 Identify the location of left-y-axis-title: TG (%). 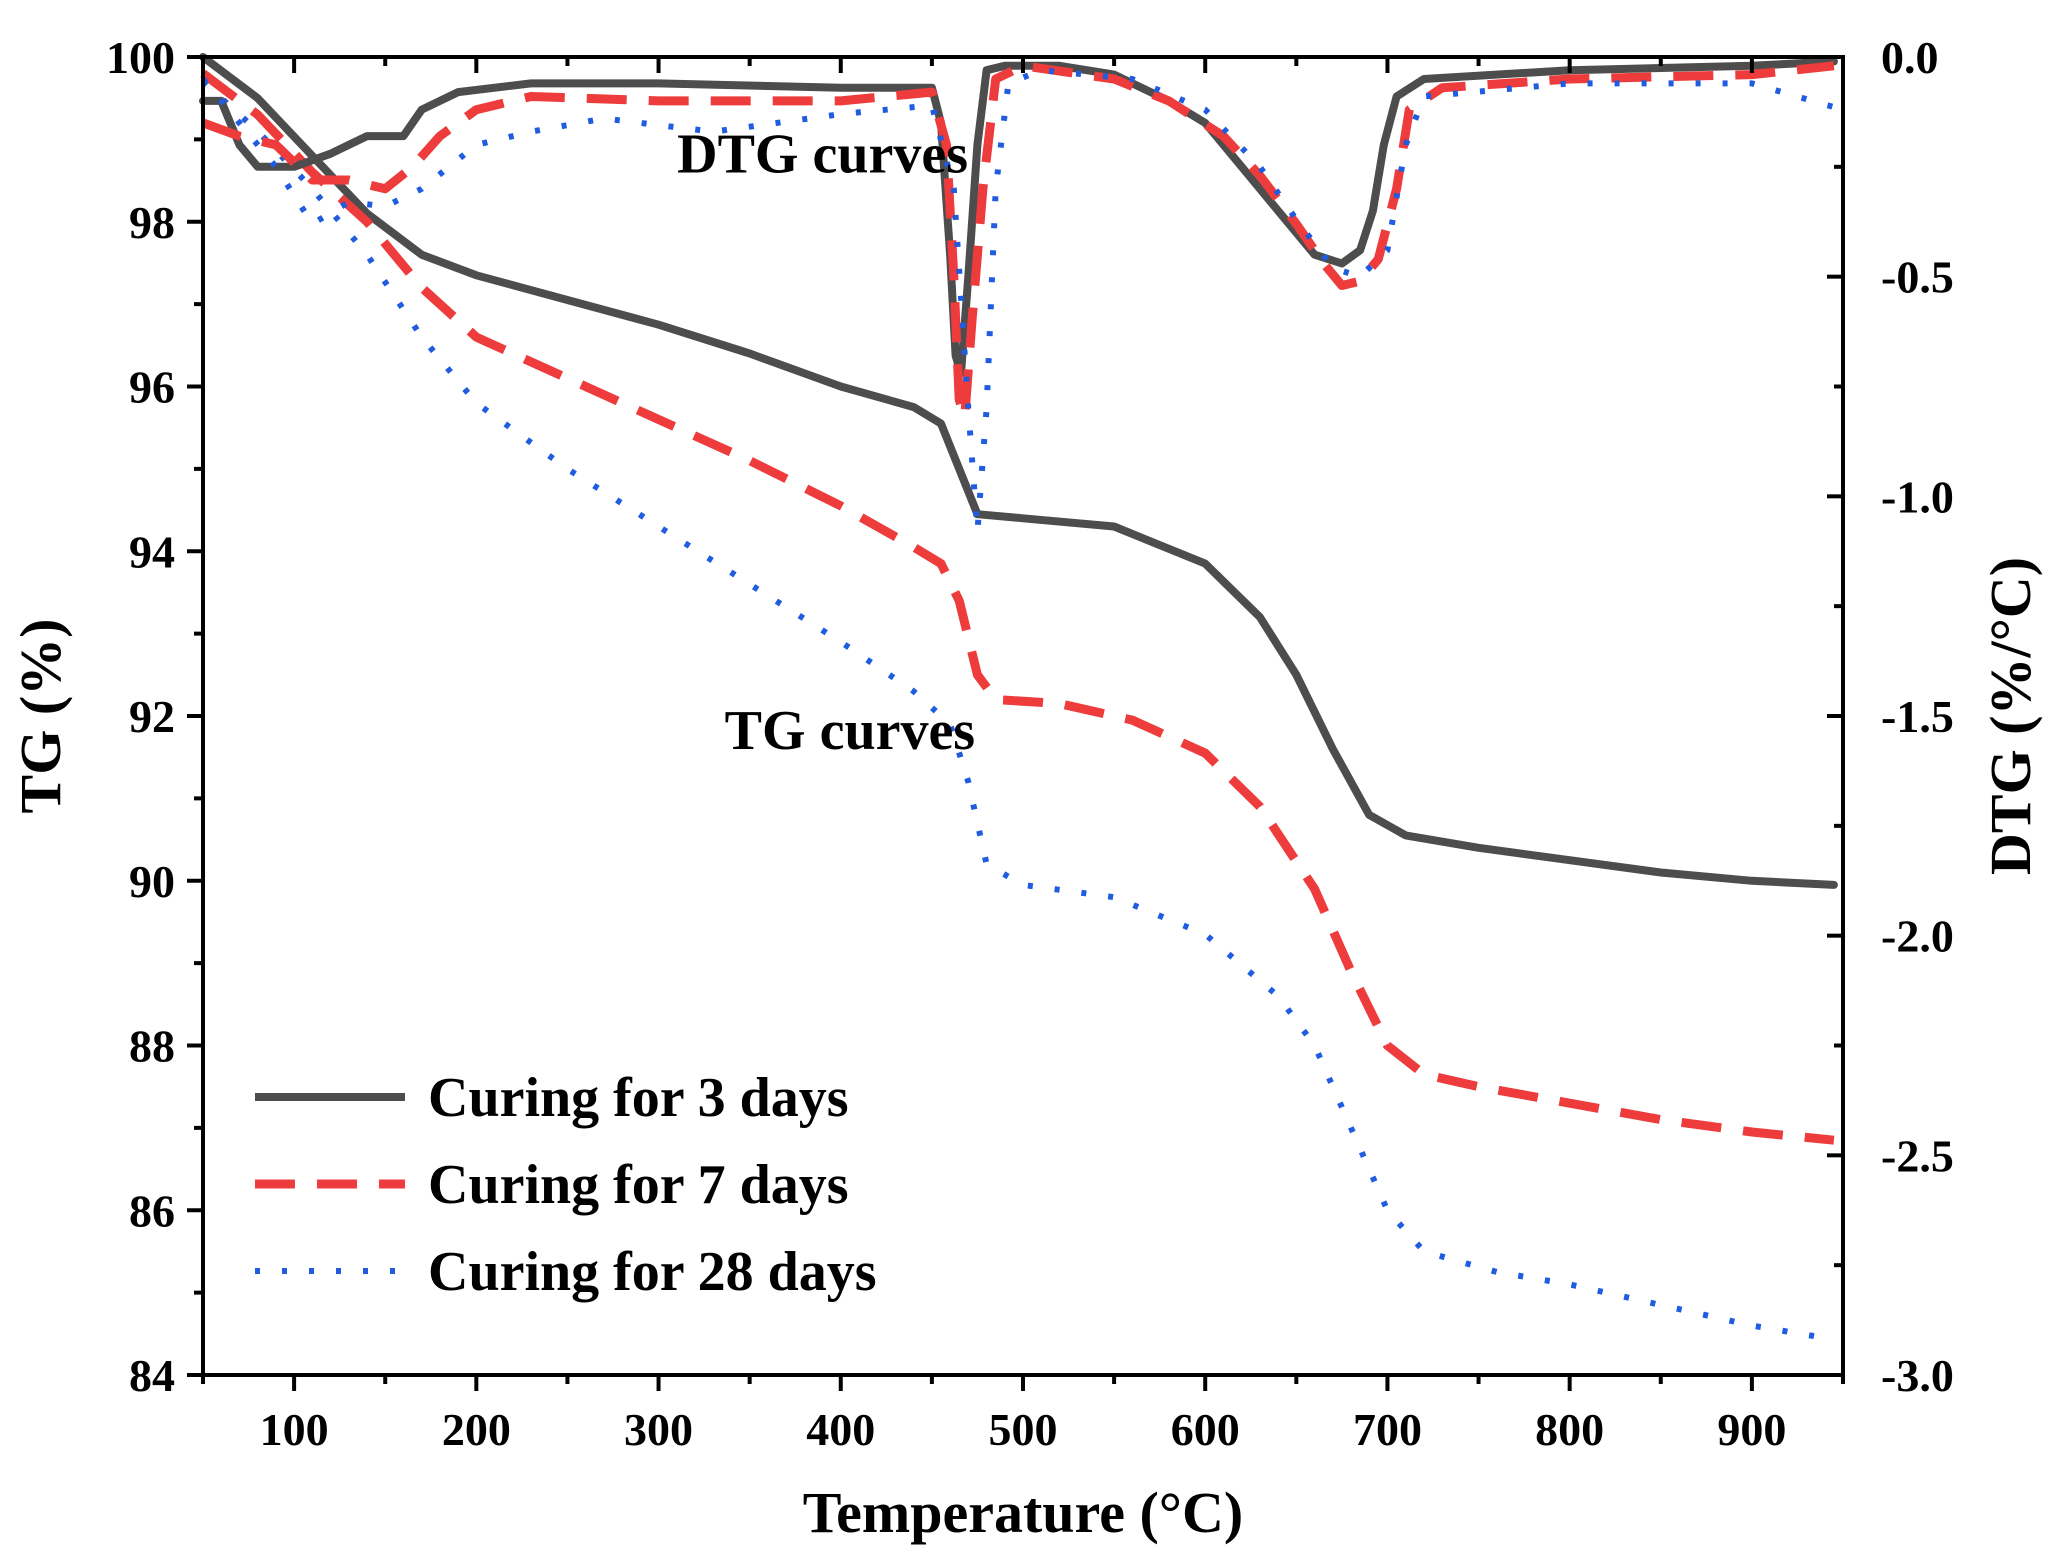
(40, 716).